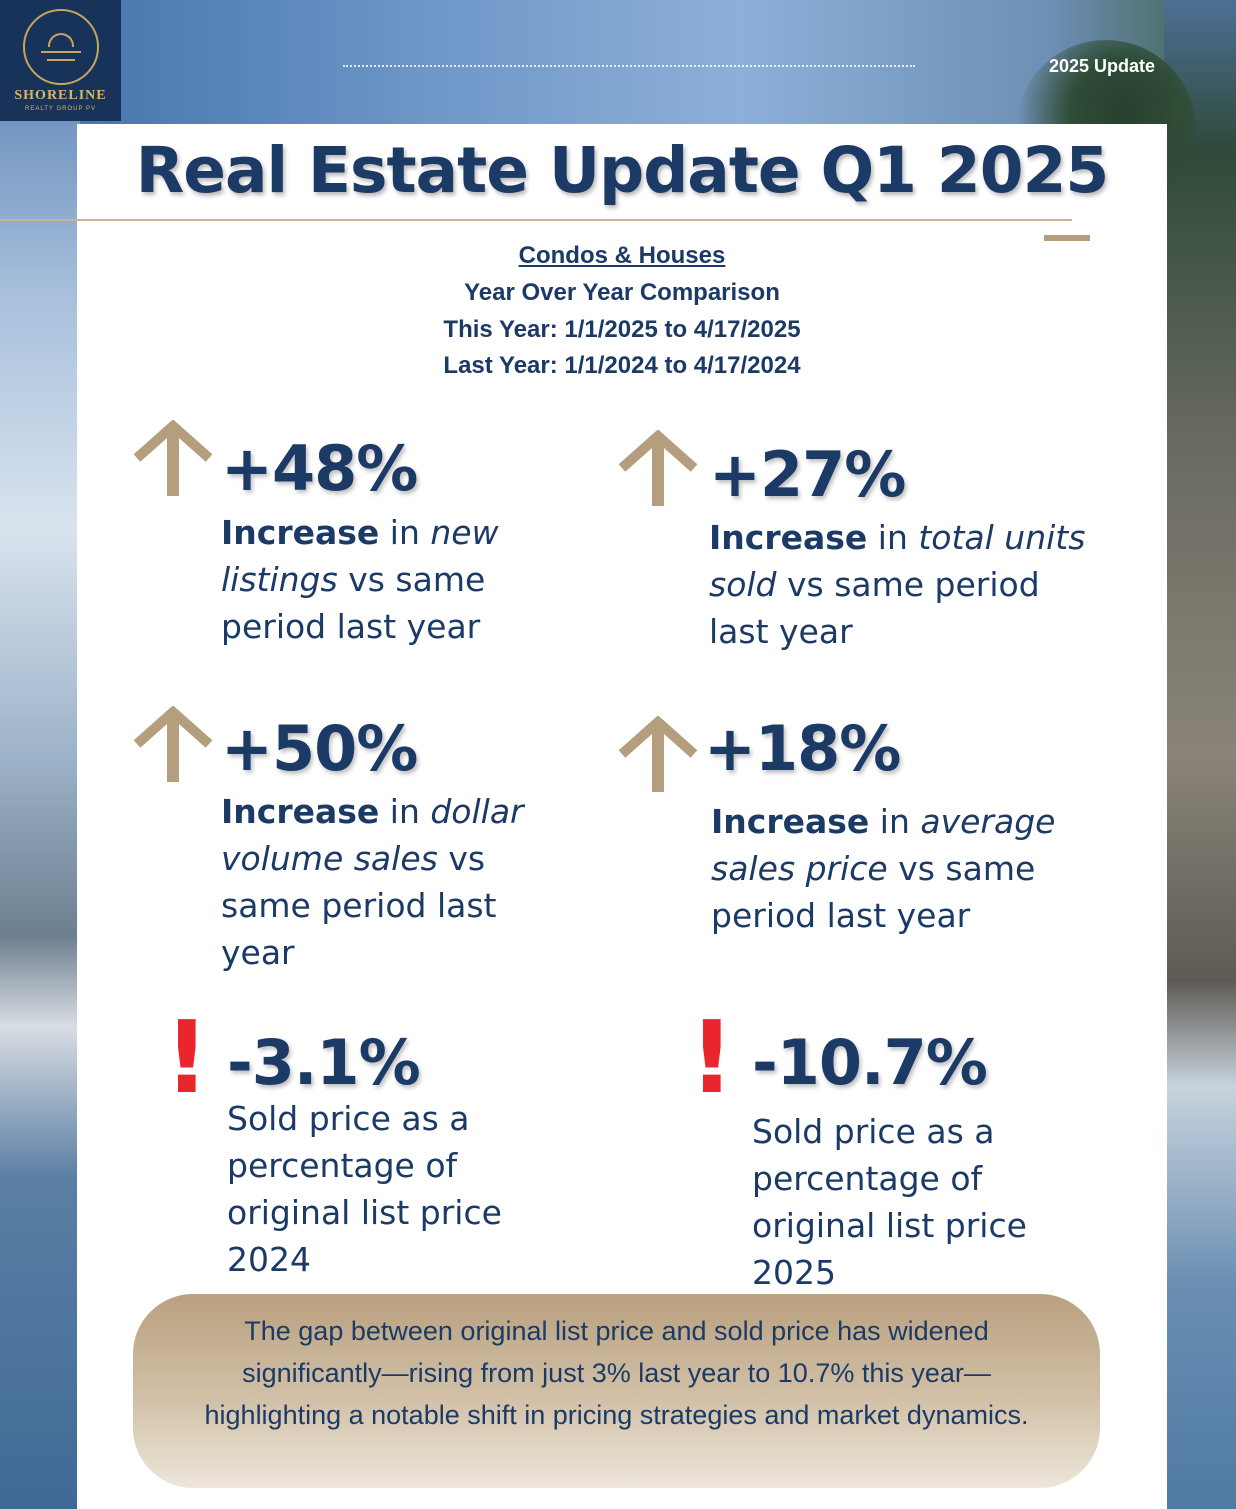 This screenshot has width=1236, height=1509. What do you see at coordinates (622, 292) in the screenshot?
I see `comparison-heading: Year Over Year Comparison` at bounding box center [622, 292].